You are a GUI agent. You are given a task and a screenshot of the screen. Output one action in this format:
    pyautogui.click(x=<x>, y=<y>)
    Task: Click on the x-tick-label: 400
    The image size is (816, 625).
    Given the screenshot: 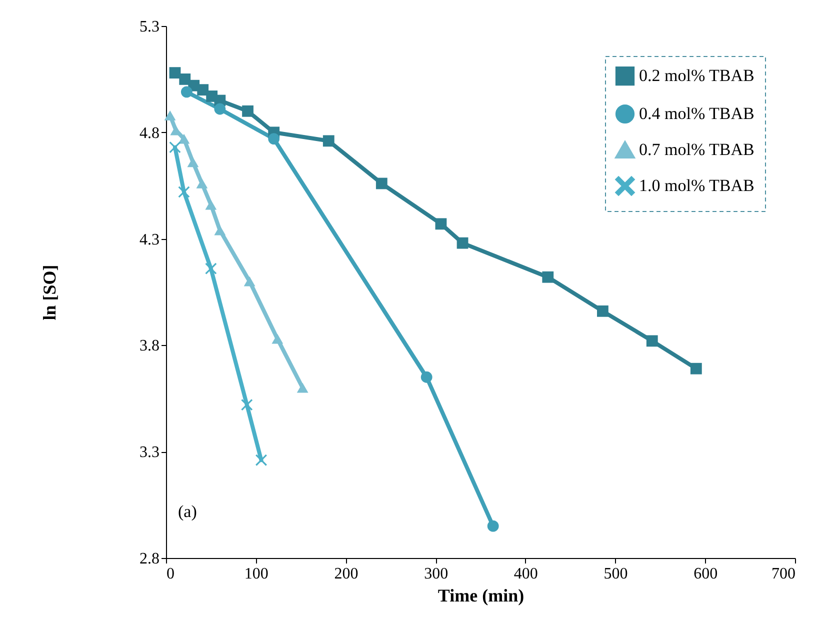 What is the action you would take?
    pyautogui.click(x=526, y=574)
    